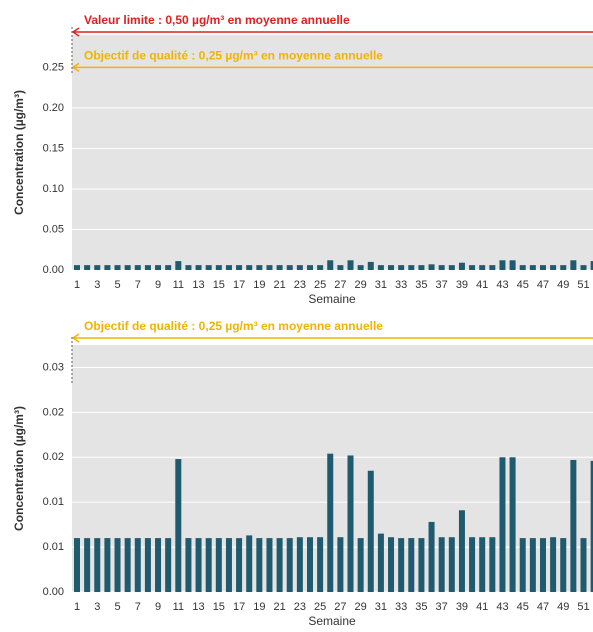 The image size is (593, 632). What do you see at coordinates (53, 108) in the screenshot?
I see `y-tick-label: 0.20` at bounding box center [53, 108].